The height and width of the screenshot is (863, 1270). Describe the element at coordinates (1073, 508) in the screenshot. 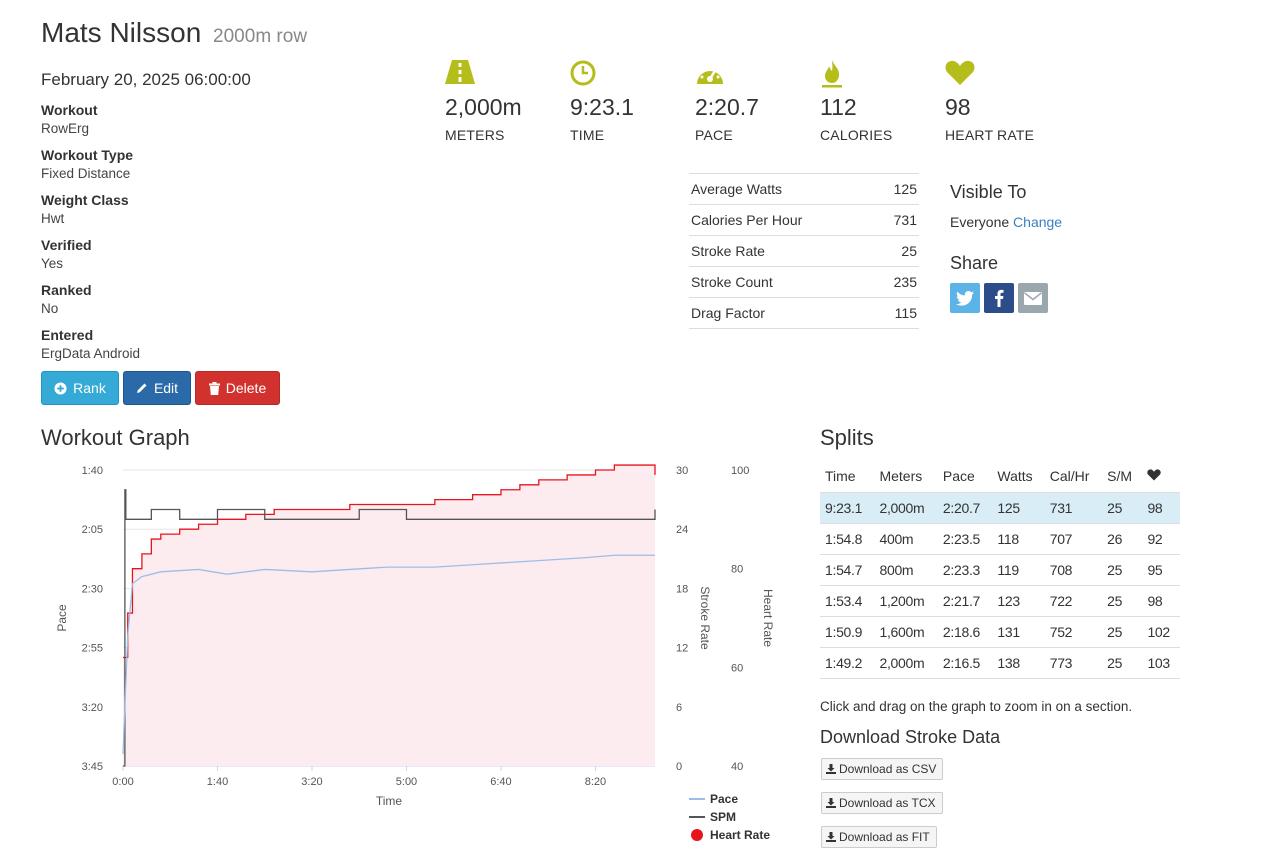

I see `split-cell: 731` at that location.